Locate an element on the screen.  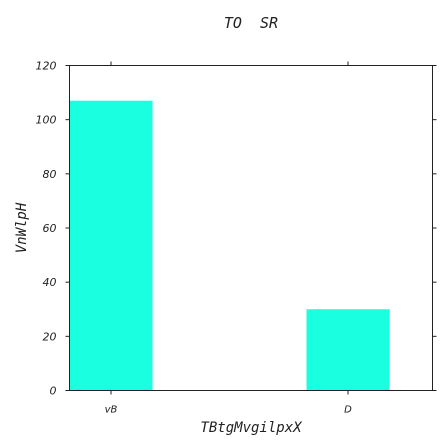
x-axis-label: TBtgMvgilpxX is located at coordinates (251, 428).